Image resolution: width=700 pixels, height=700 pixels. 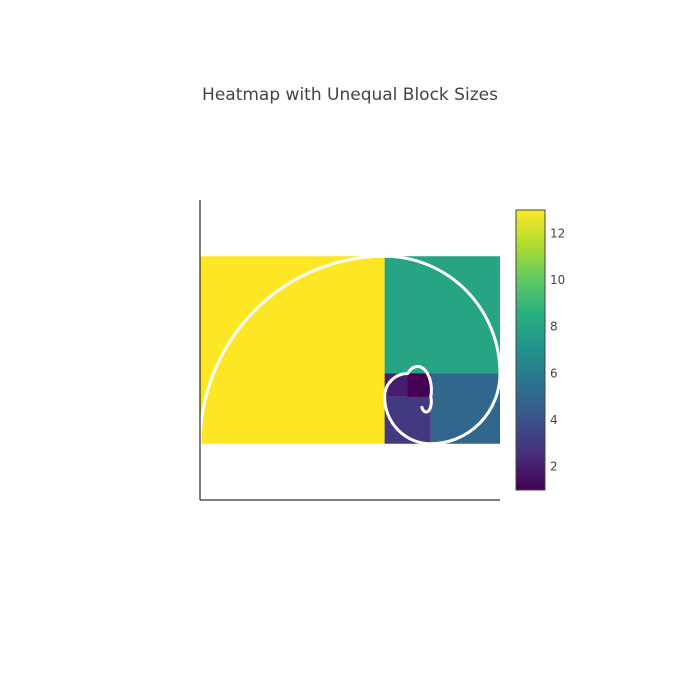 What do you see at coordinates (554, 327) in the screenshot?
I see `colorbar-tick-label-3: 8` at bounding box center [554, 327].